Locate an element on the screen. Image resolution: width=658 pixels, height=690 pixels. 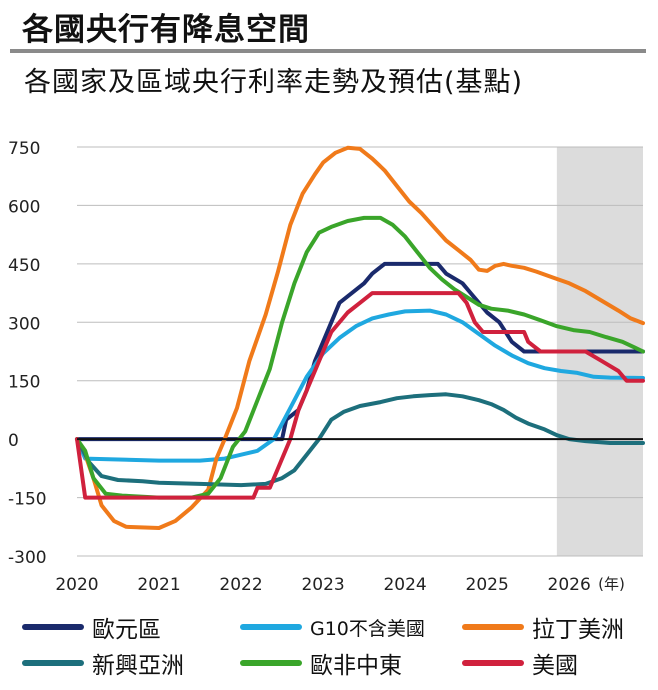
y-tick-label: 450 is located at coordinates (24, 266).